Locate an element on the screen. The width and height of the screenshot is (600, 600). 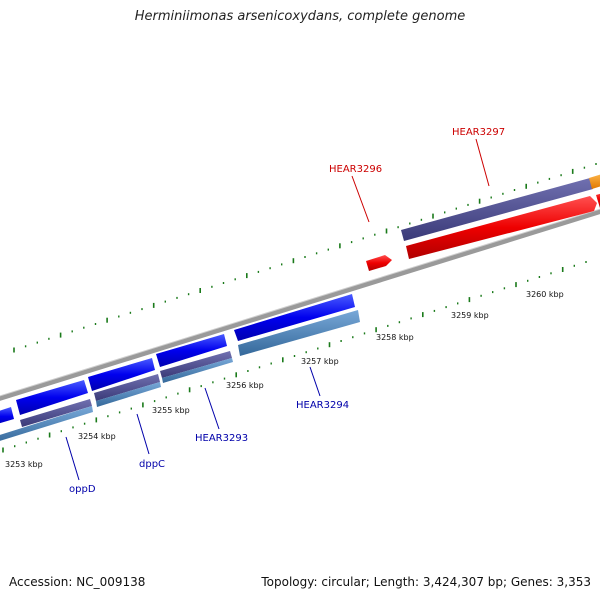
gene-arrow-hear3293 is located at coordinates (191, 350).